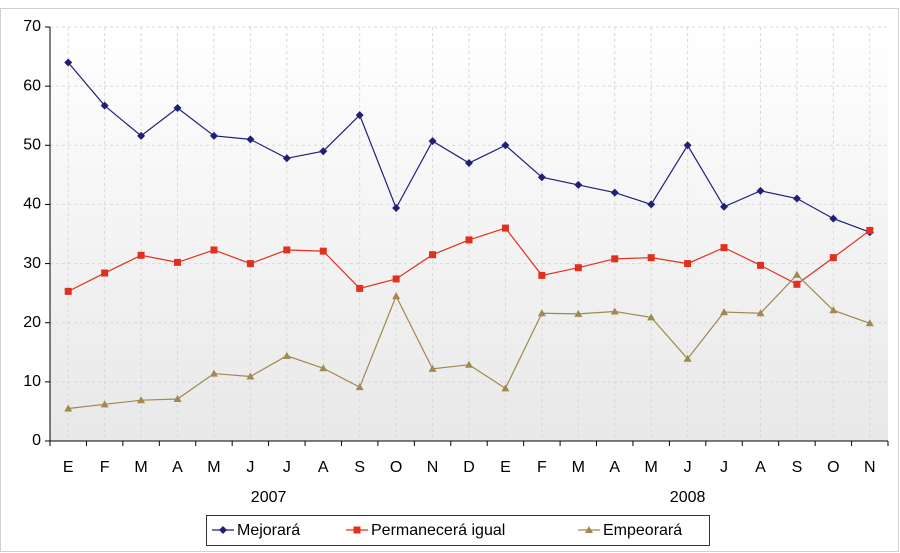  What do you see at coordinates (438, 530) in the screenshot?
I see `legend-label: Permanecerá igual` at bounding box center [438, 530].